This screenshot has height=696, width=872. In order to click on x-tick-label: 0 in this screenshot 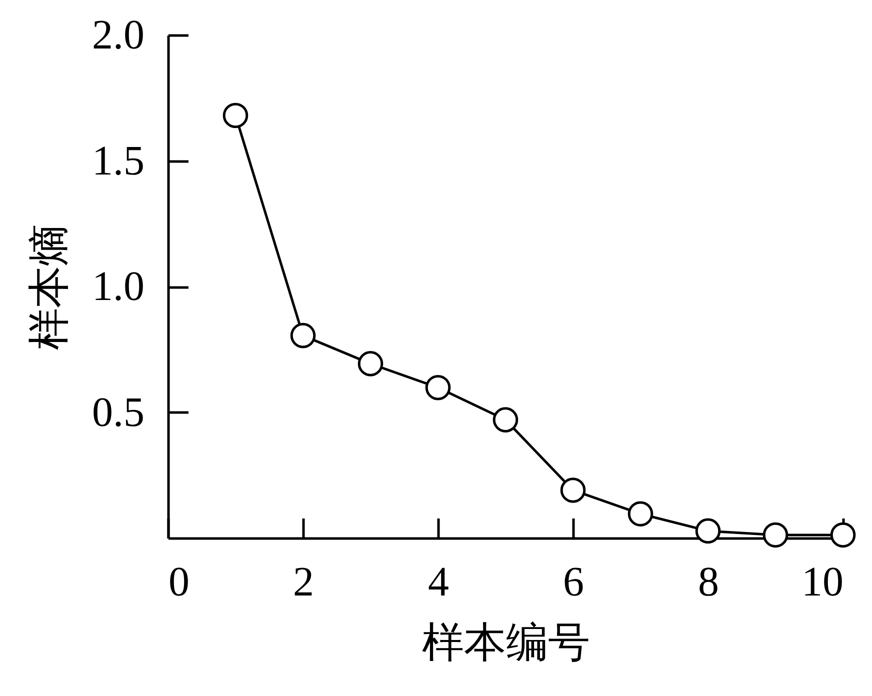, I will do `click(179, 583)`.